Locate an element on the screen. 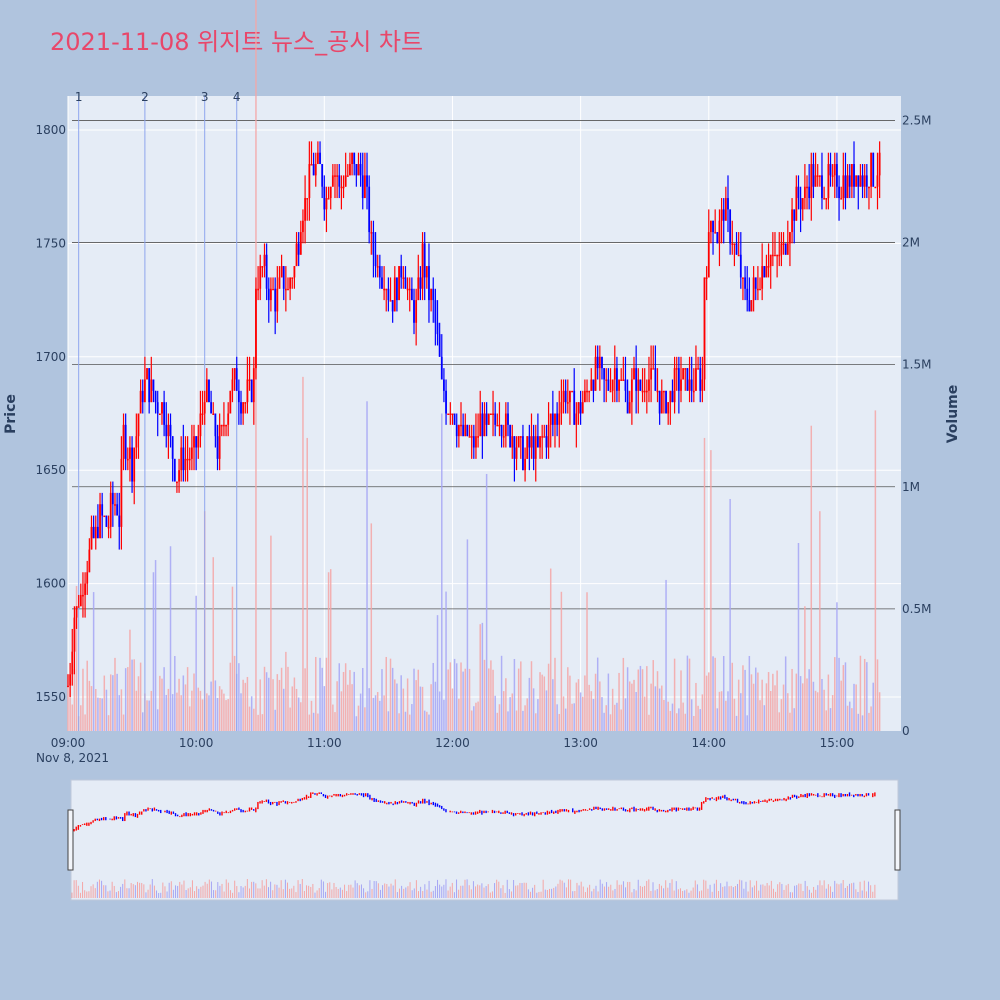 This screenshot has height=1000, width=1000. volume-tick-label: 1M is located at coordinates (911, 487).